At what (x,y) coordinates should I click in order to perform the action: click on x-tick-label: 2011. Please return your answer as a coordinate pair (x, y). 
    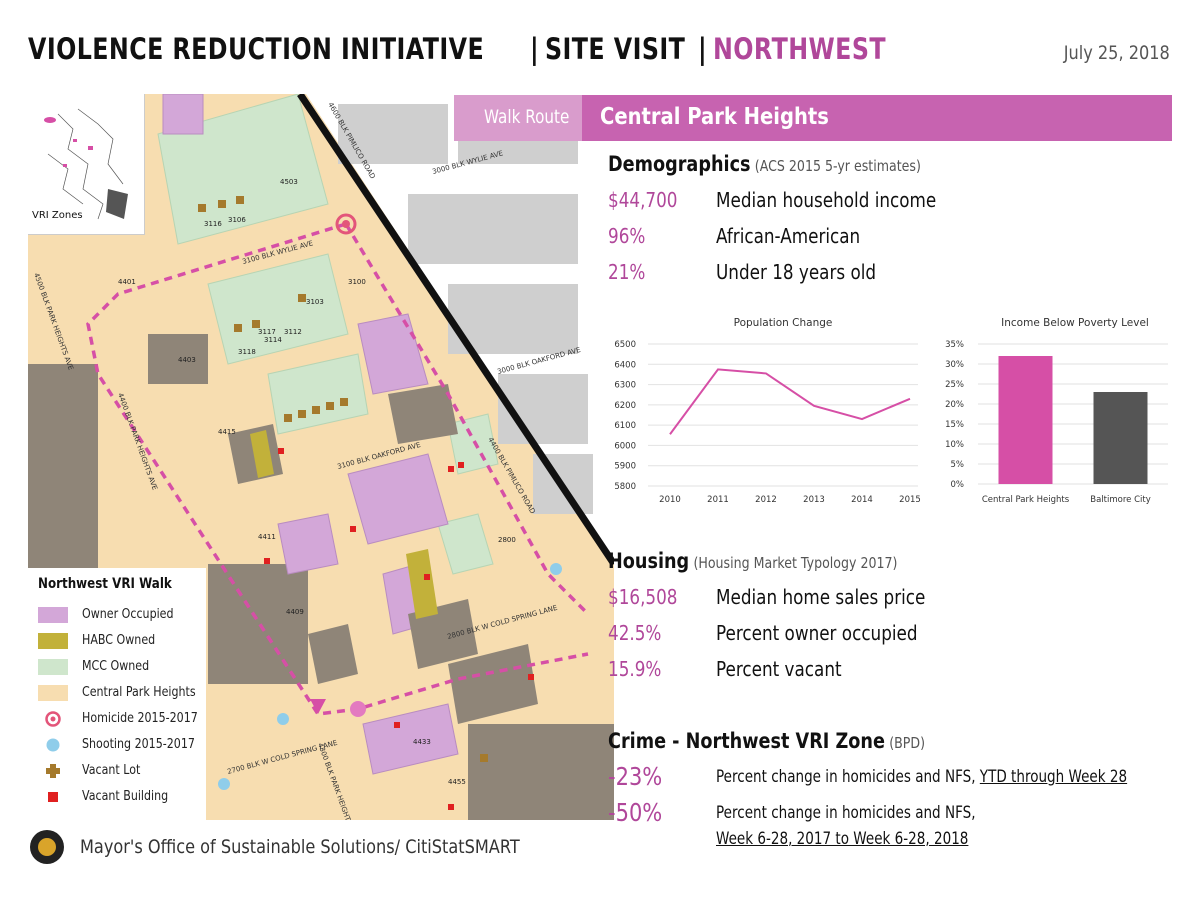
    Looking at the image, I should click on (718, 500).